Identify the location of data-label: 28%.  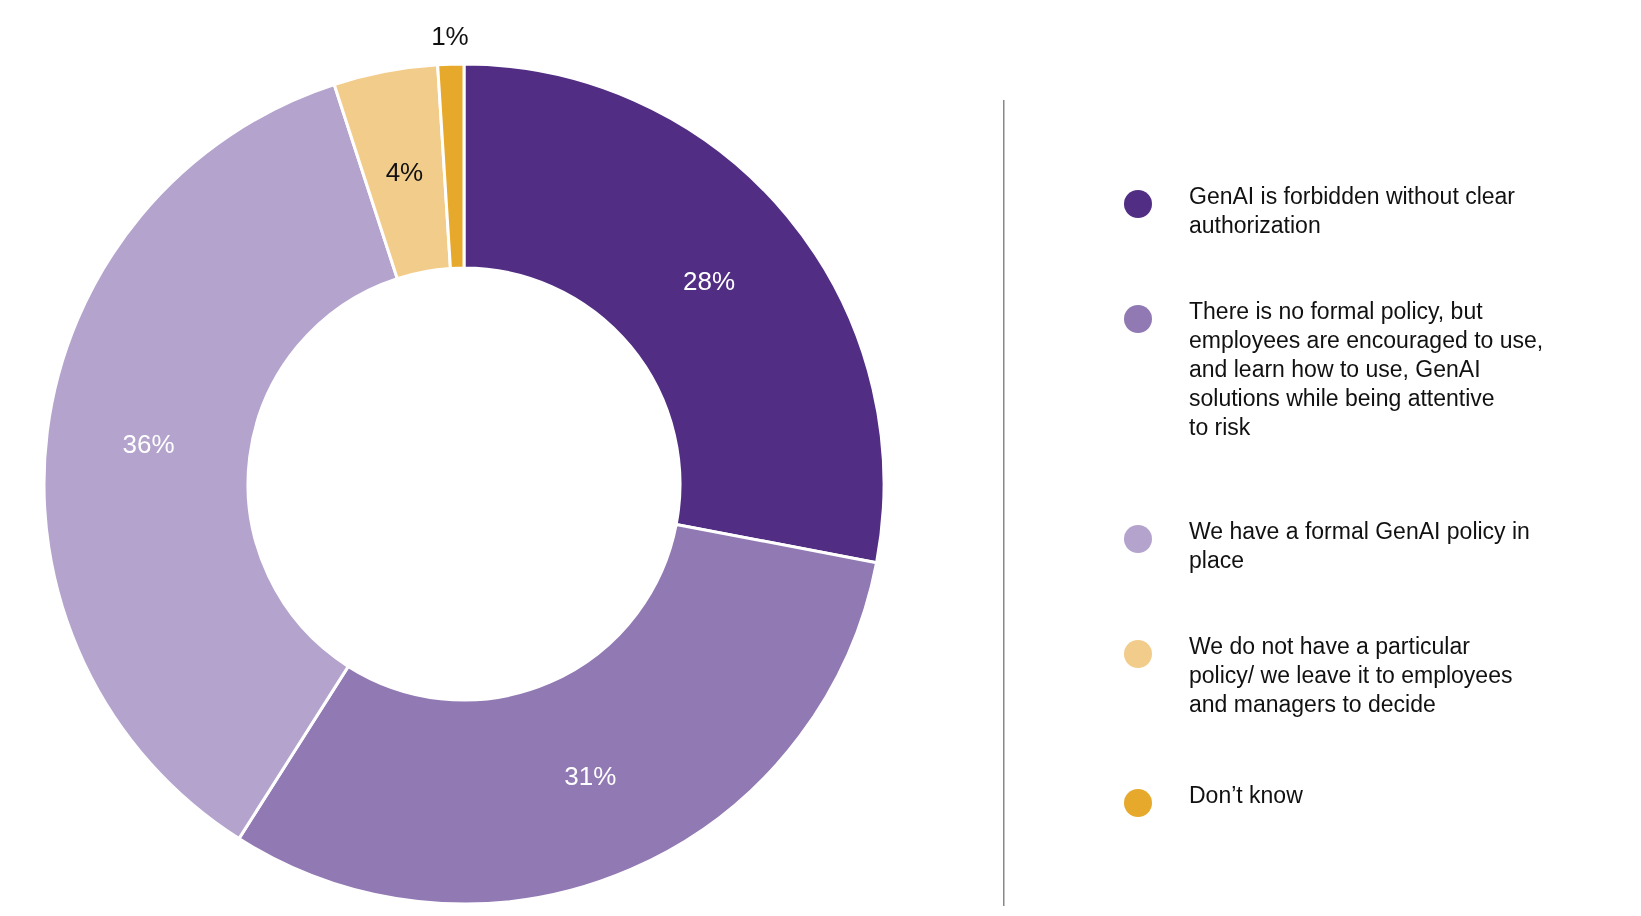
(709, 281).